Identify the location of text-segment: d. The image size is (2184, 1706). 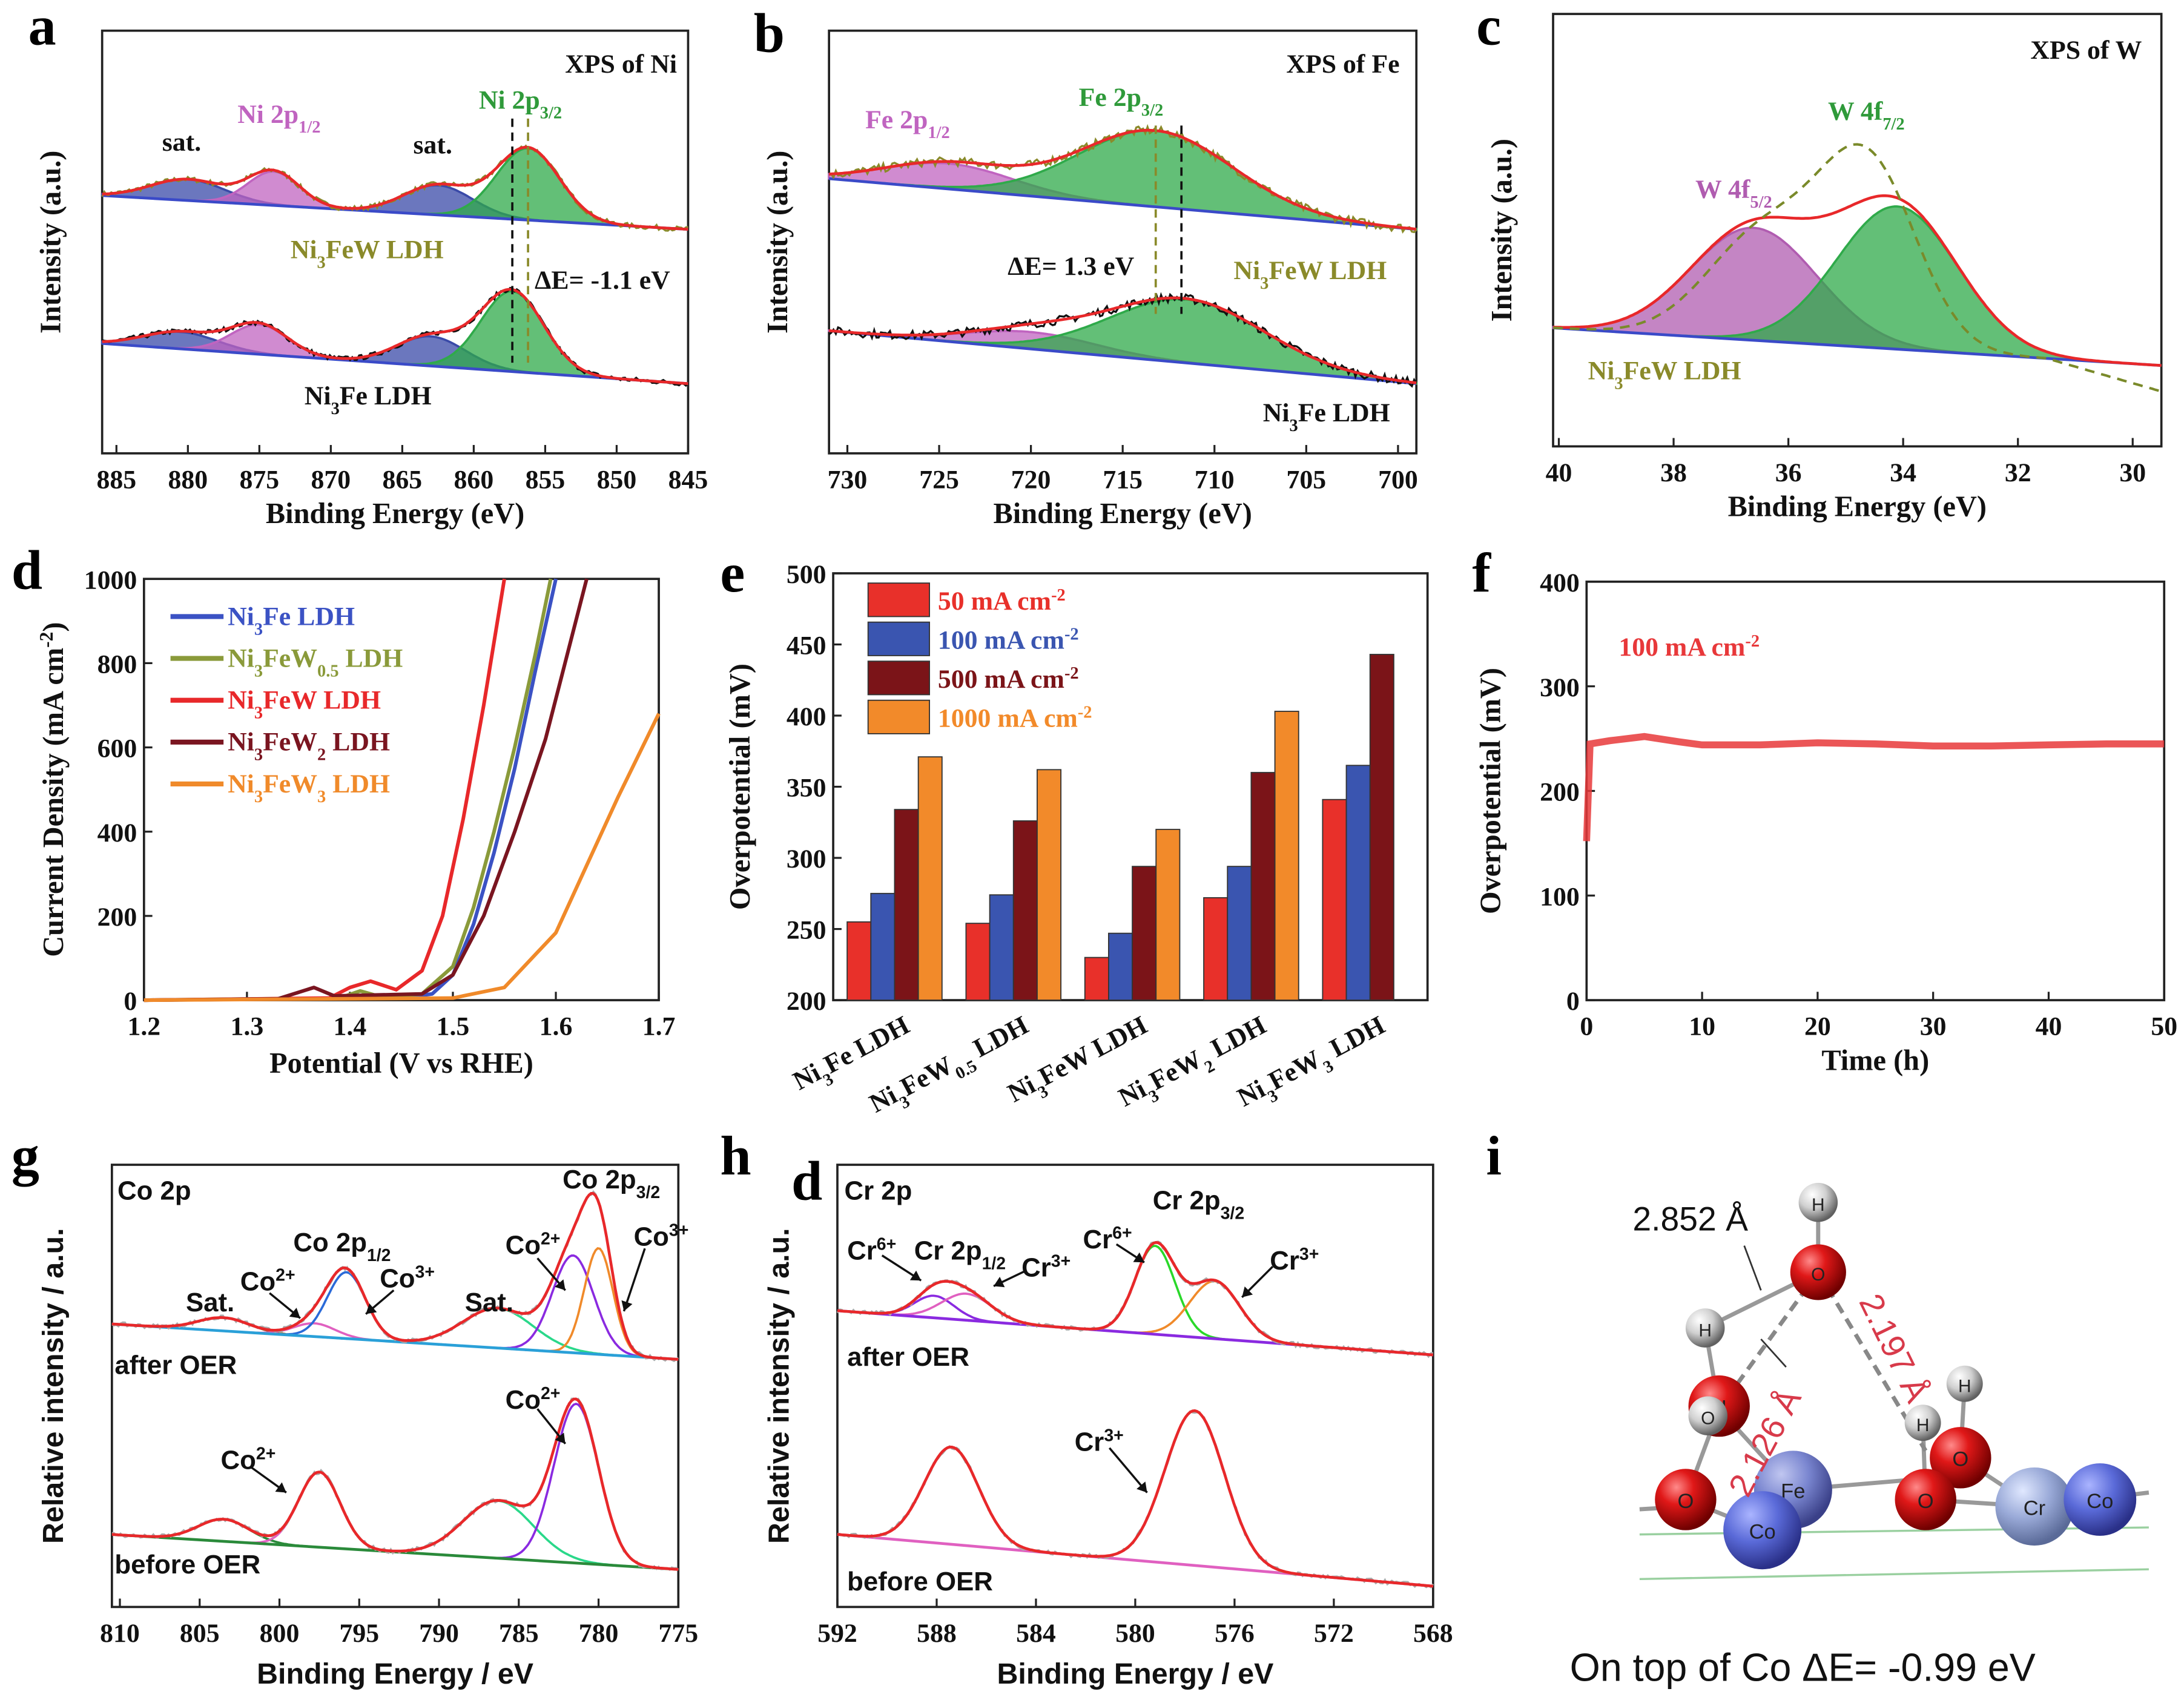
(27, 570).